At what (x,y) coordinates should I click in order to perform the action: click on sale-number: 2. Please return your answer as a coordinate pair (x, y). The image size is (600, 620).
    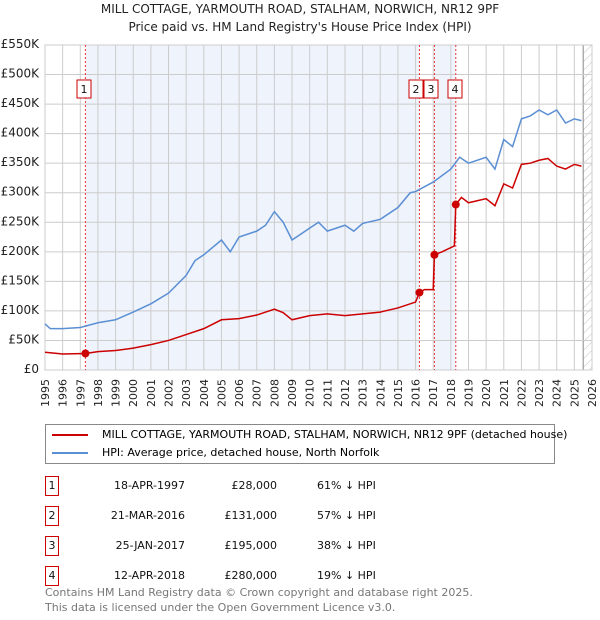
    Looking at the image, I should click on (52, 516).